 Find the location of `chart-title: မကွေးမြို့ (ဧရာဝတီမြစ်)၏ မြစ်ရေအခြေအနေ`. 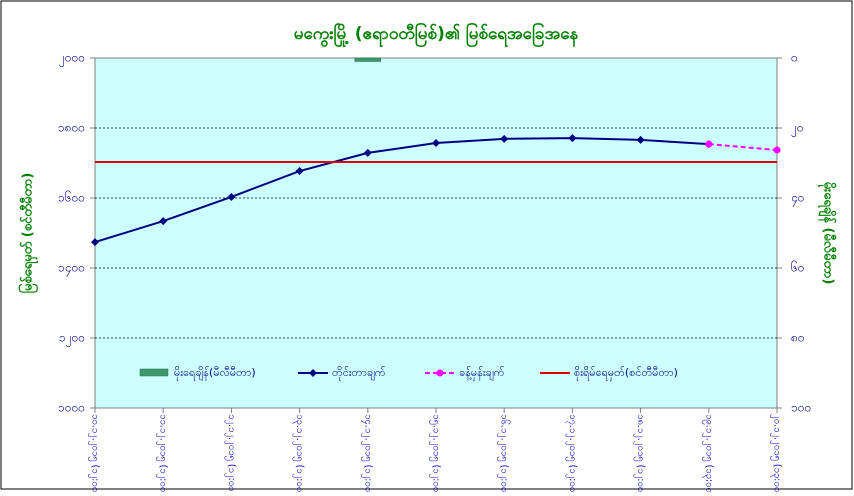

chart-title: မကွေးမြို့ (ဧရာဝတီမြစ်)၏ မြစ်ရေအခြေအနေ is located at coordinates (436, 34).